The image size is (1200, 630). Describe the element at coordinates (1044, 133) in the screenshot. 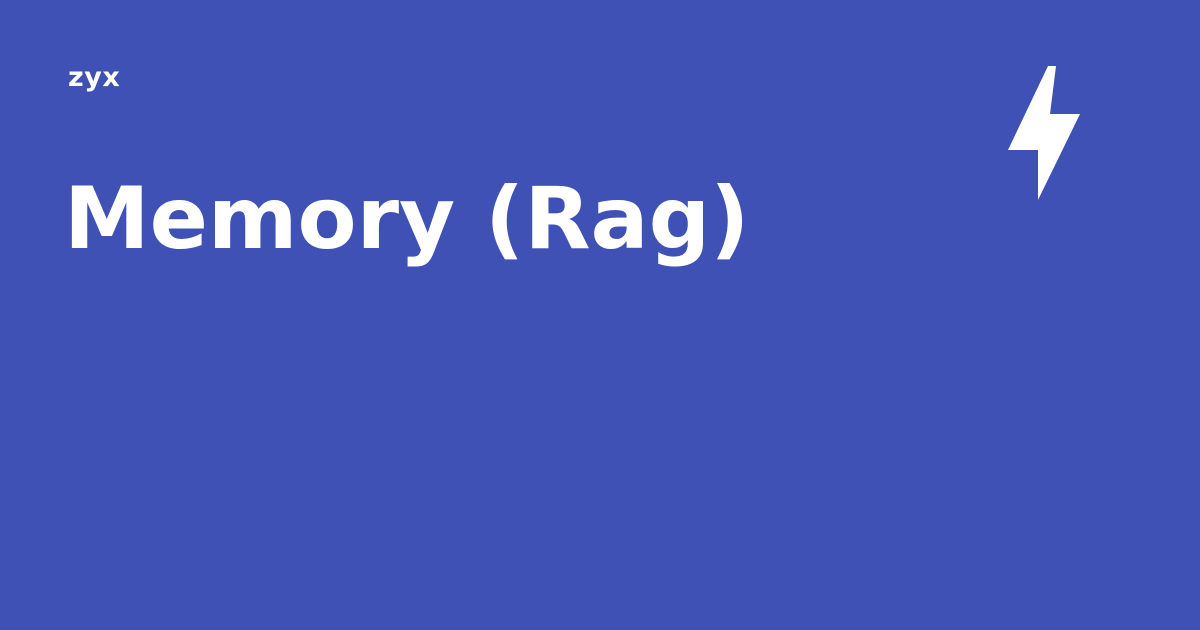

I see `lightning-bolt-icon` at that location.